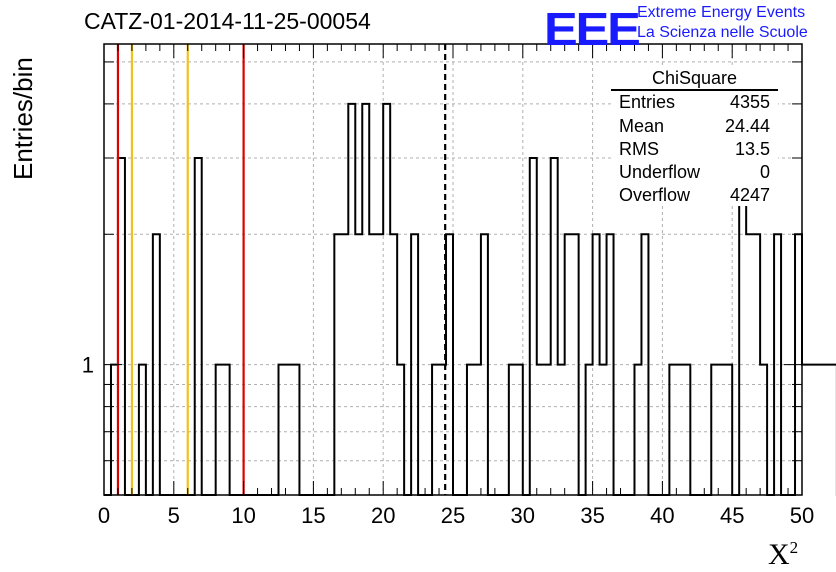 This screenshot has height=572, width=836. Describe the element at coordinates (694, 128) in the screenshot. I see `stats-row-mean: Mean 24.44` at that location.